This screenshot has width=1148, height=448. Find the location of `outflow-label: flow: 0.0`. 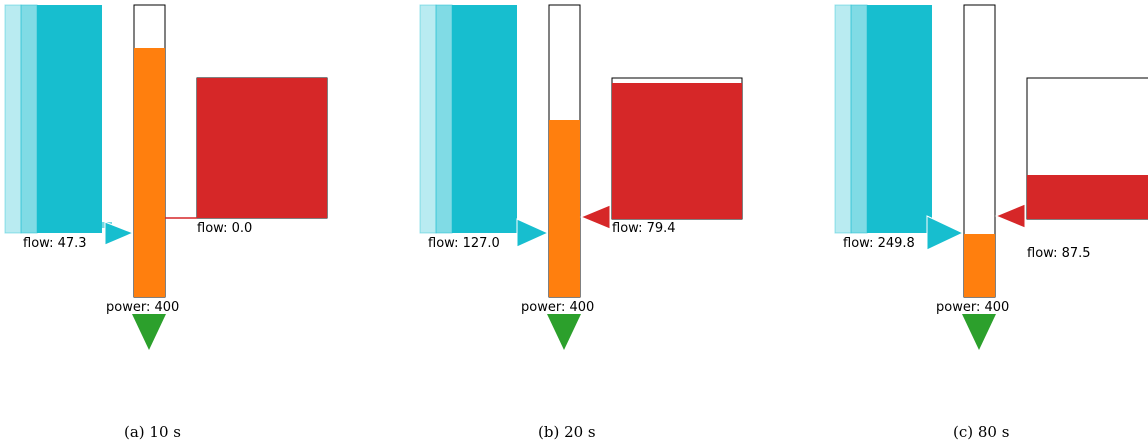

outflow-label: flow: 0.0 is located at coordinates (224, 228).